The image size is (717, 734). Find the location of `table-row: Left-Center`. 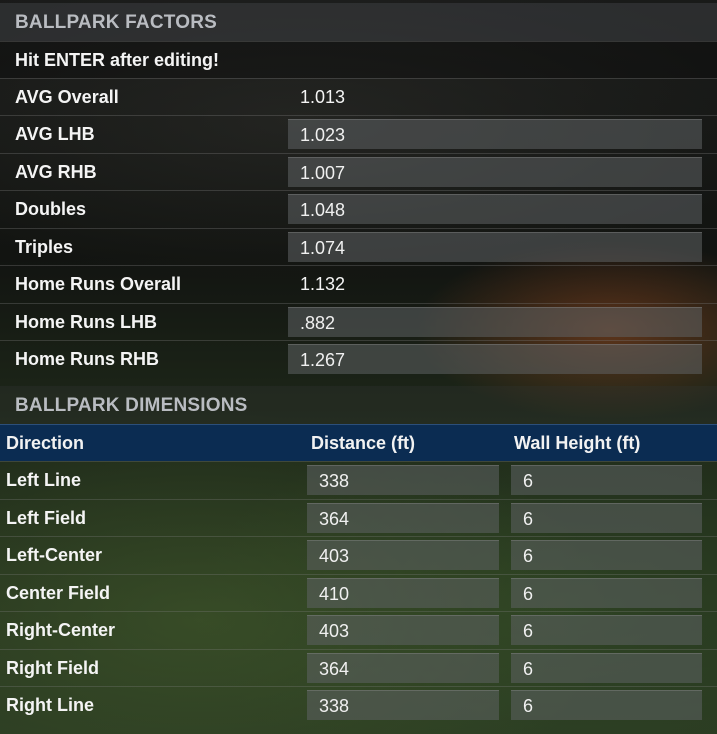

table-row: Left-Center is located at coordinates (358, 554).